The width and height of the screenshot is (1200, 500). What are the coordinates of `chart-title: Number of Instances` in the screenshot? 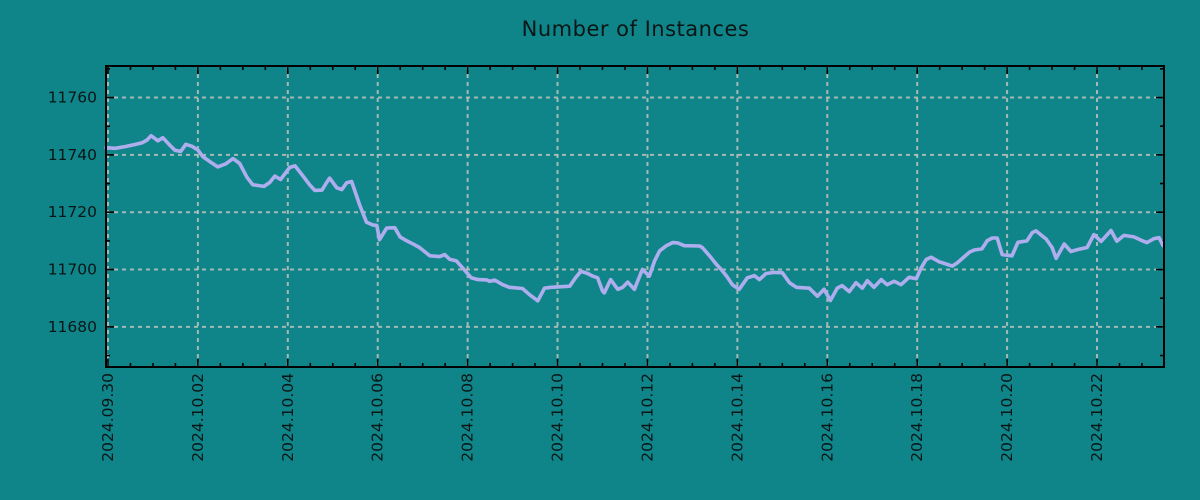 It's located at (635, 29).